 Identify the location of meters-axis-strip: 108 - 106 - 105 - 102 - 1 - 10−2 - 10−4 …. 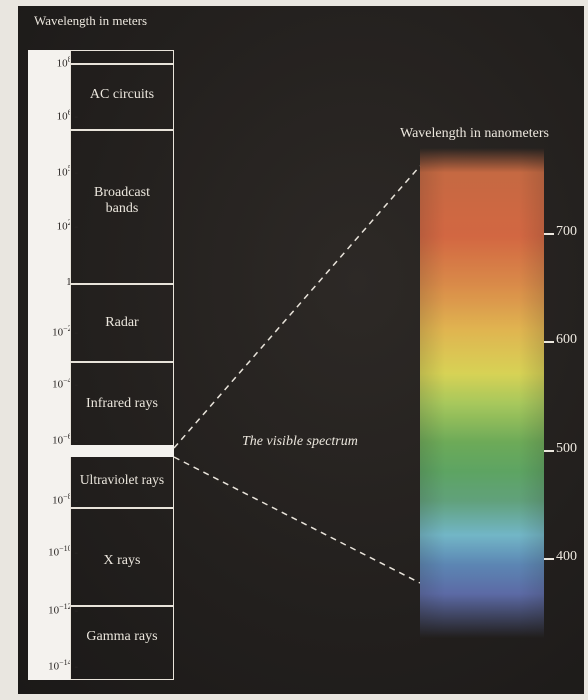
(53, 365).